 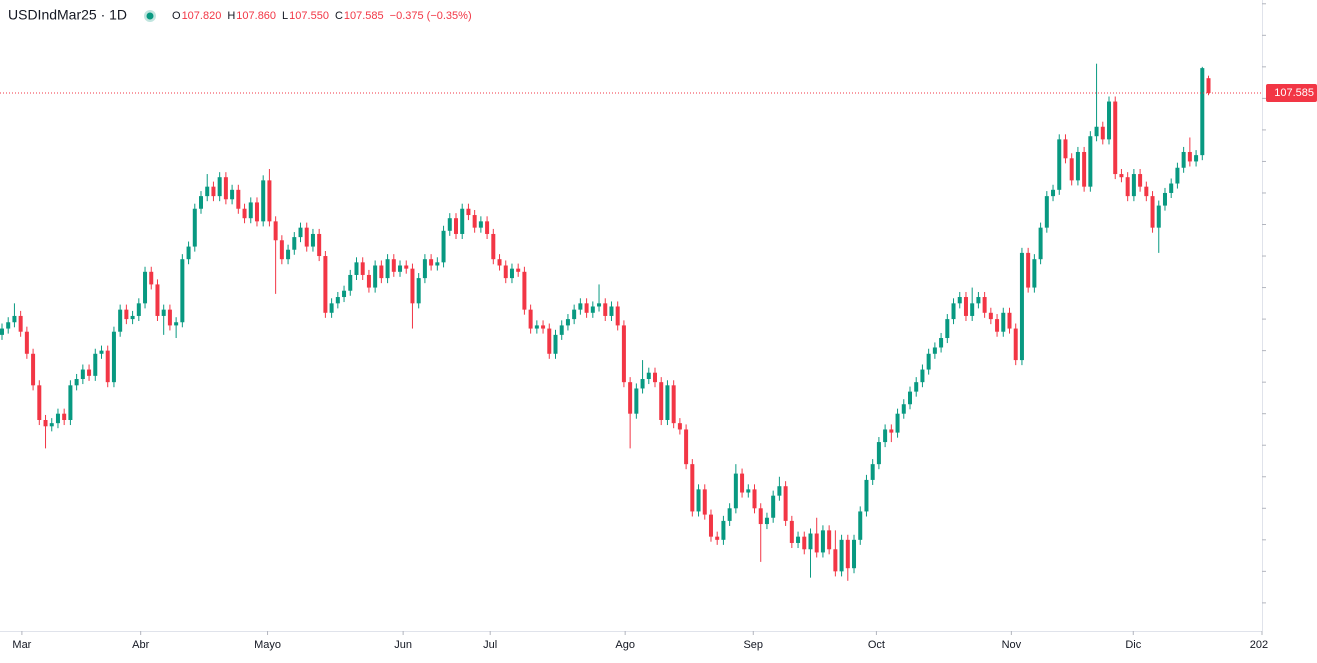 What do you see at coordinates (67, 15) in the screenshot?
I see `symbol: USDIndMar25 · 1D` at bounding box center [67, 15].